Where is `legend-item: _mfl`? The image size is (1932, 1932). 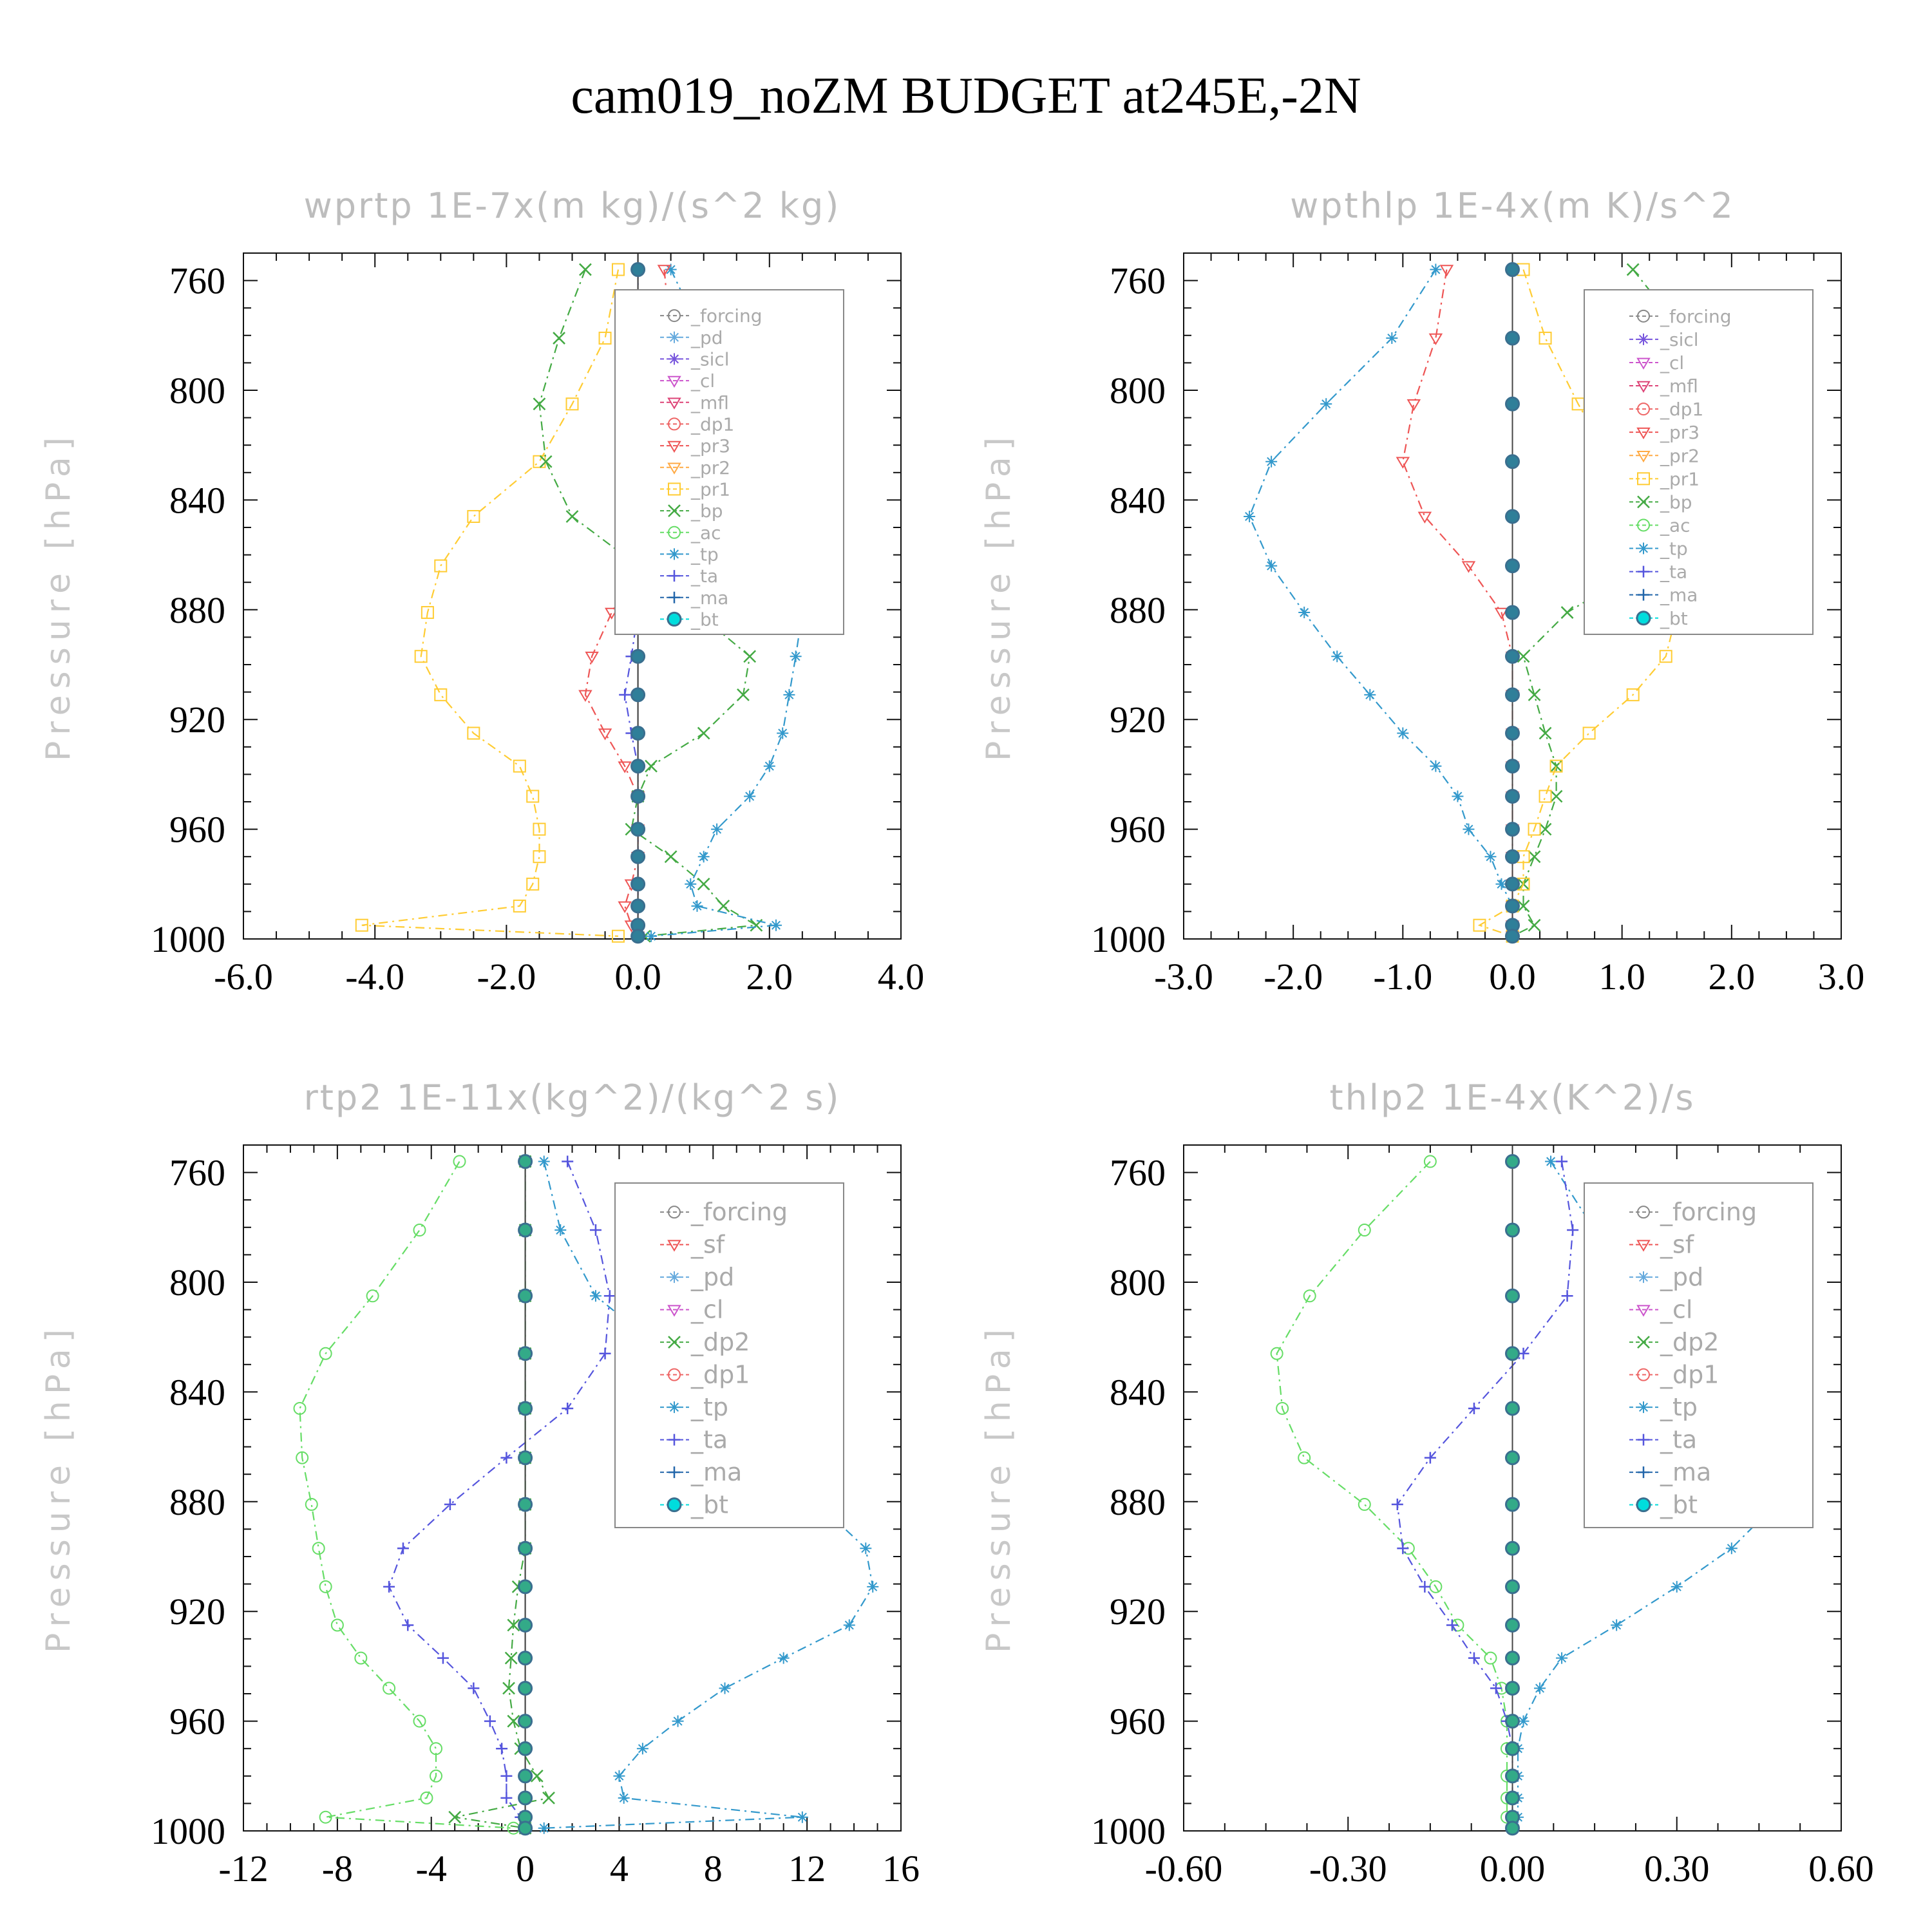 legend-item: _mfl is located at coordinates (694, 402).